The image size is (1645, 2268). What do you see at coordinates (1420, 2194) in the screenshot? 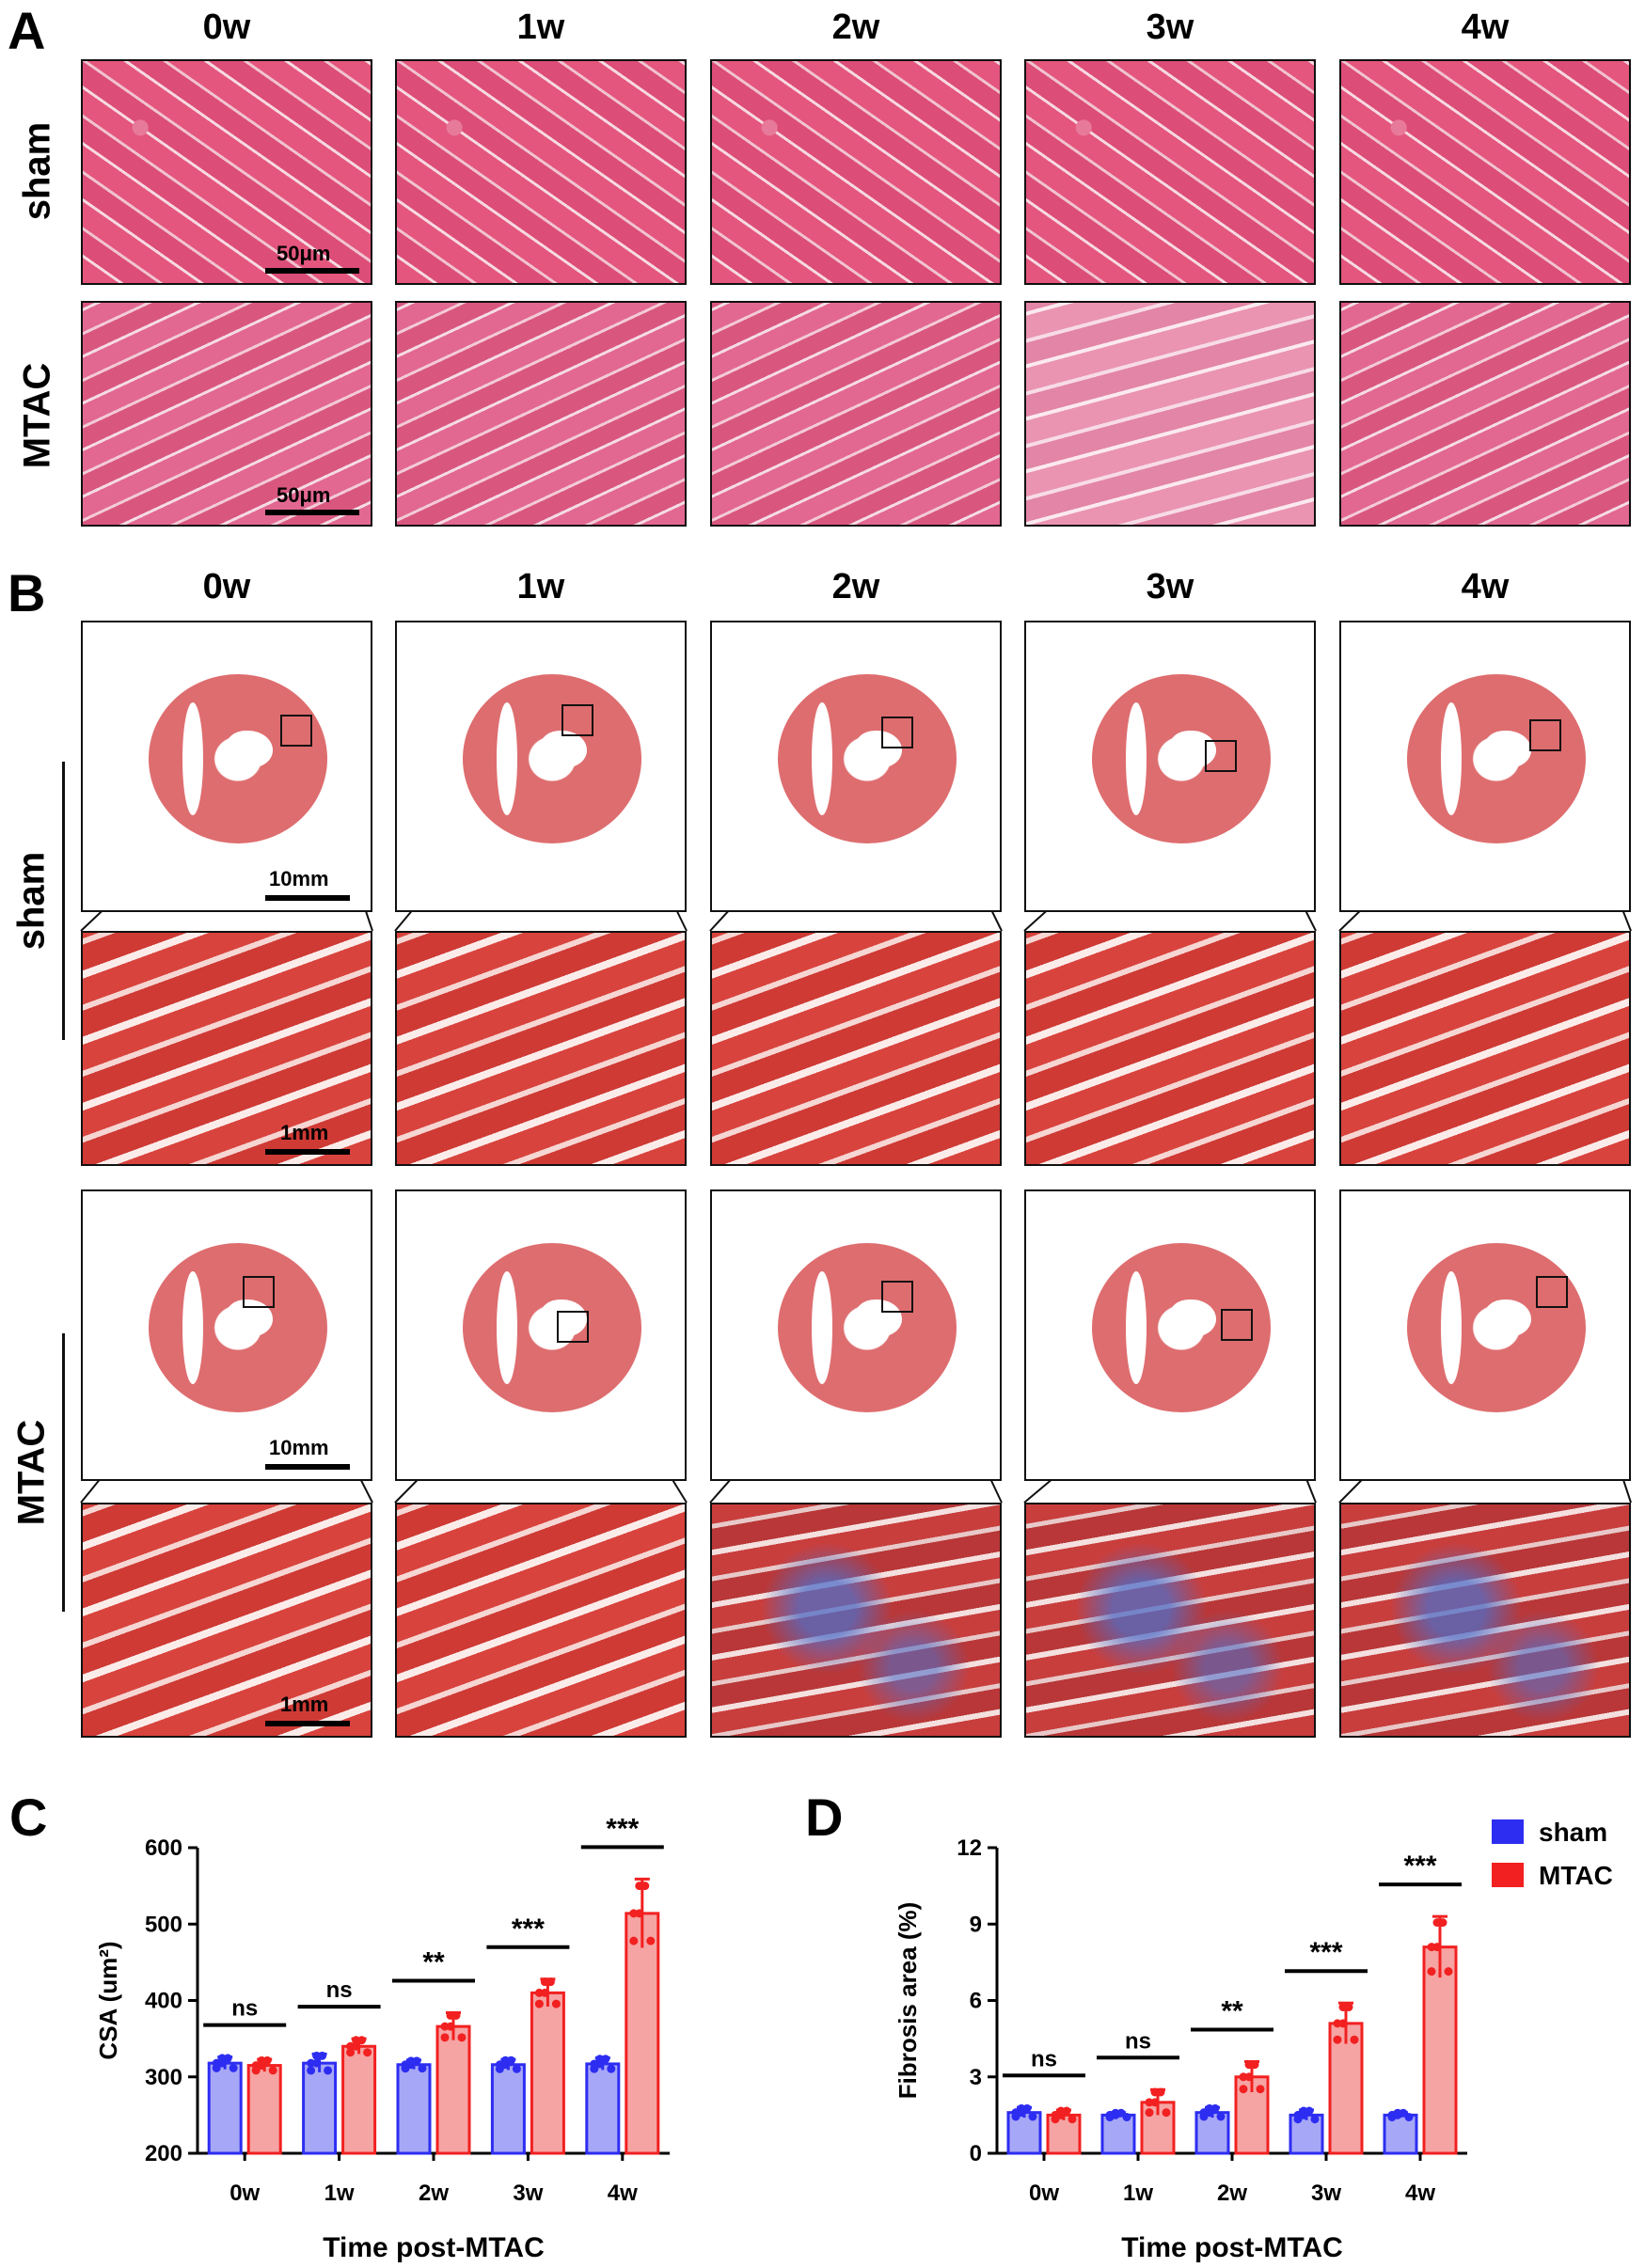
I see `x-tick-label: 4w` at bounding box center [1420, 2194].